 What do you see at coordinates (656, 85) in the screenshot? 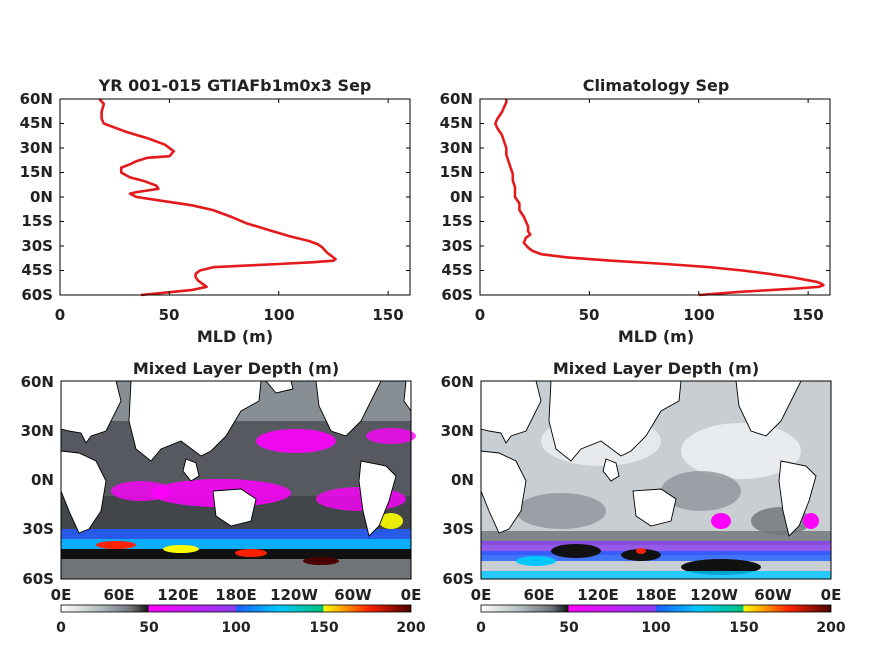
I see `profile-title-climatology: Climatology Sep` at bounding box center [656, 85].